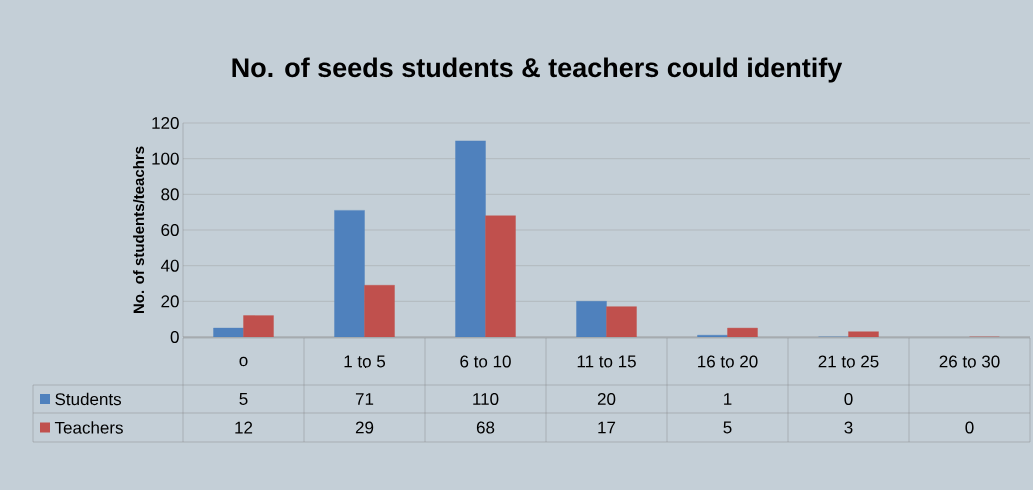 This screenshot has width=1033, height=490. What do you see at coordinates (606, 361) in the screenshot?
I see `x-tick-label: 11 to 15` at bounding box center [606, 361].